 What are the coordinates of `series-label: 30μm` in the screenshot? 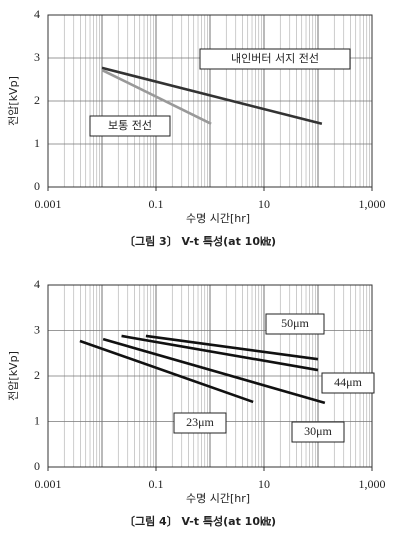 It's located at (318, 431).